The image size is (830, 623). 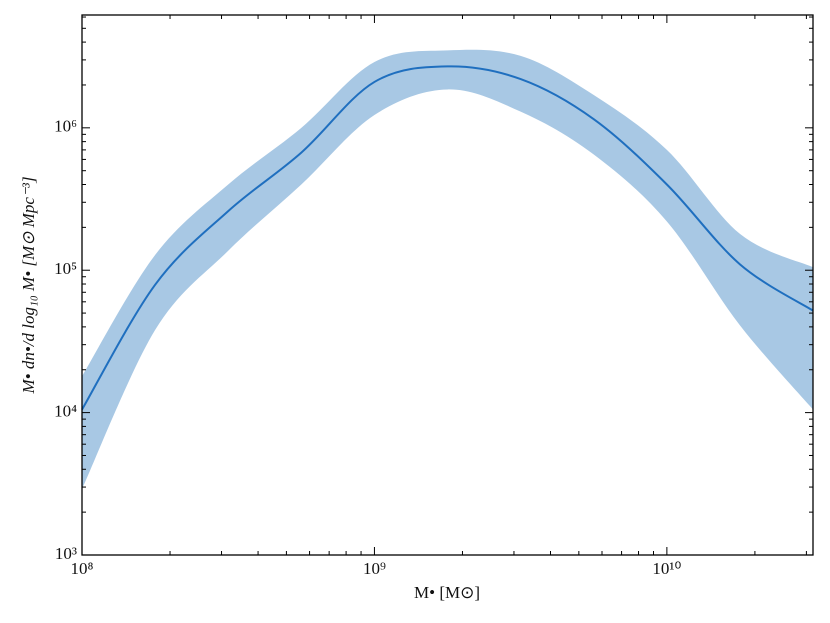 I want to click on y-tick-label: 10⁶, so click(x=65, y=126).